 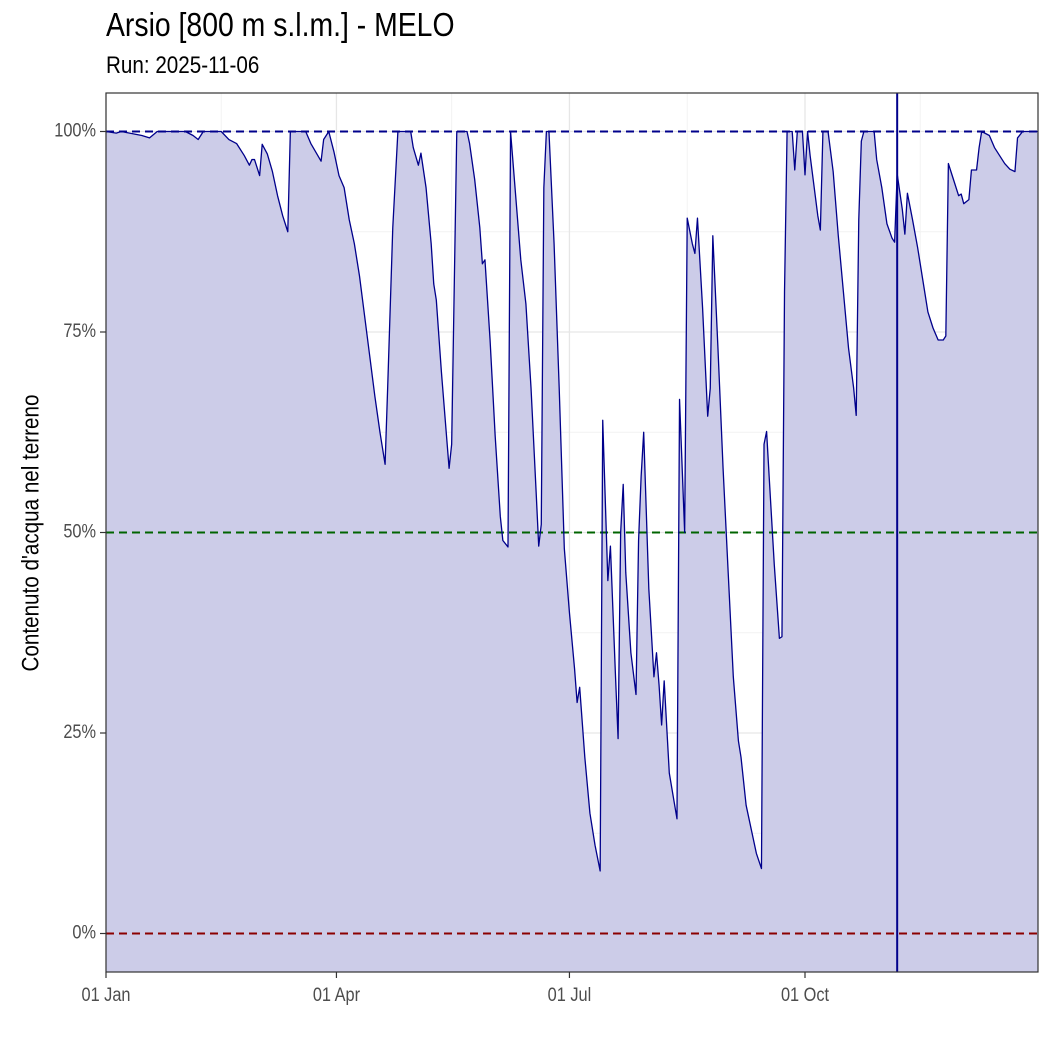 I want to click on x-tick-label: 01 Jul, so click(x=570, y=994).